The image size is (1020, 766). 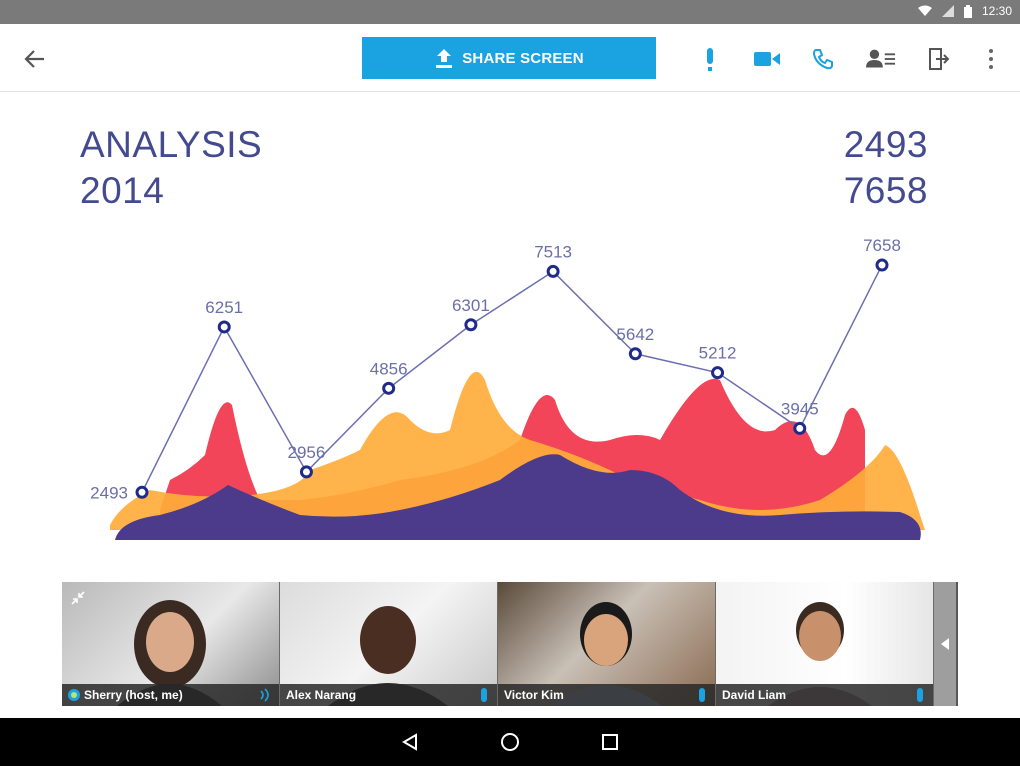 I want to click on participant-tile: Victor Kim, so click(x=607, y=644).